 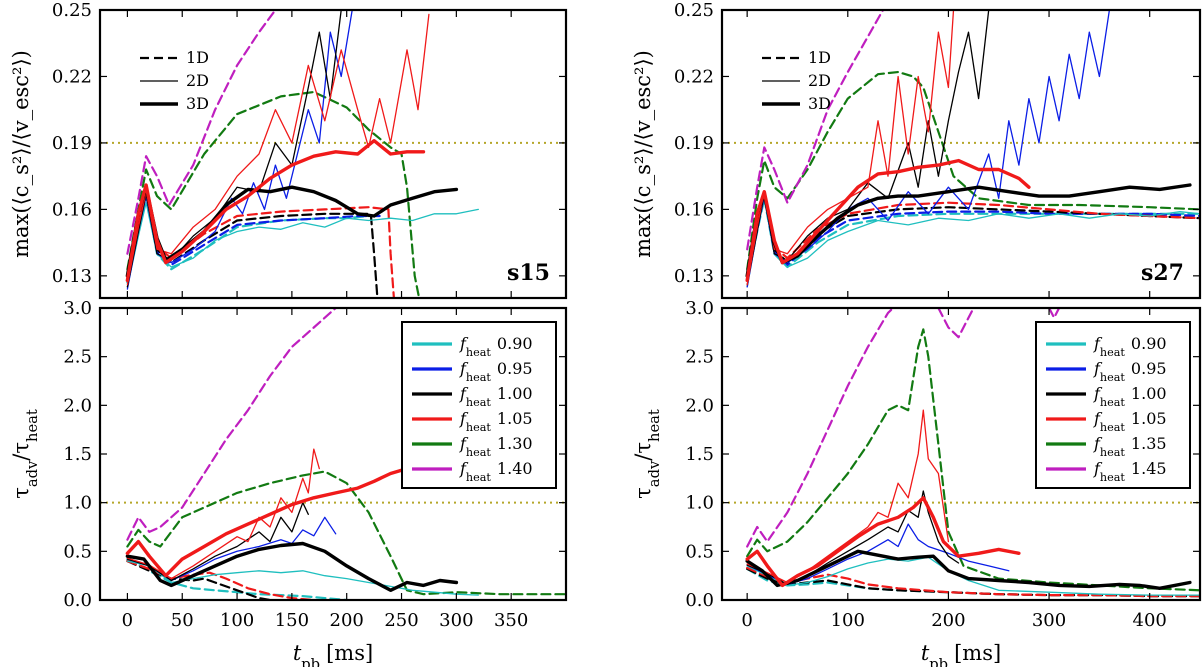 I want to click on series-red-2D, so click(x=223, y=514).